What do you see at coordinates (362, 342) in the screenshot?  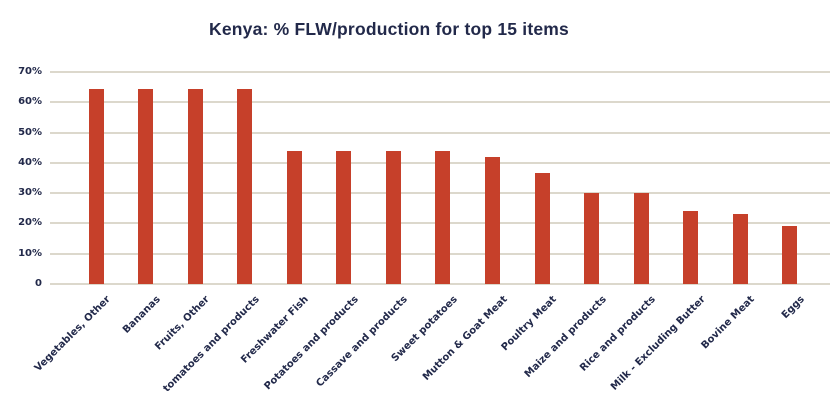 I see `x-axis-category-label: Cassave and products` at bounding box center [362, 342].